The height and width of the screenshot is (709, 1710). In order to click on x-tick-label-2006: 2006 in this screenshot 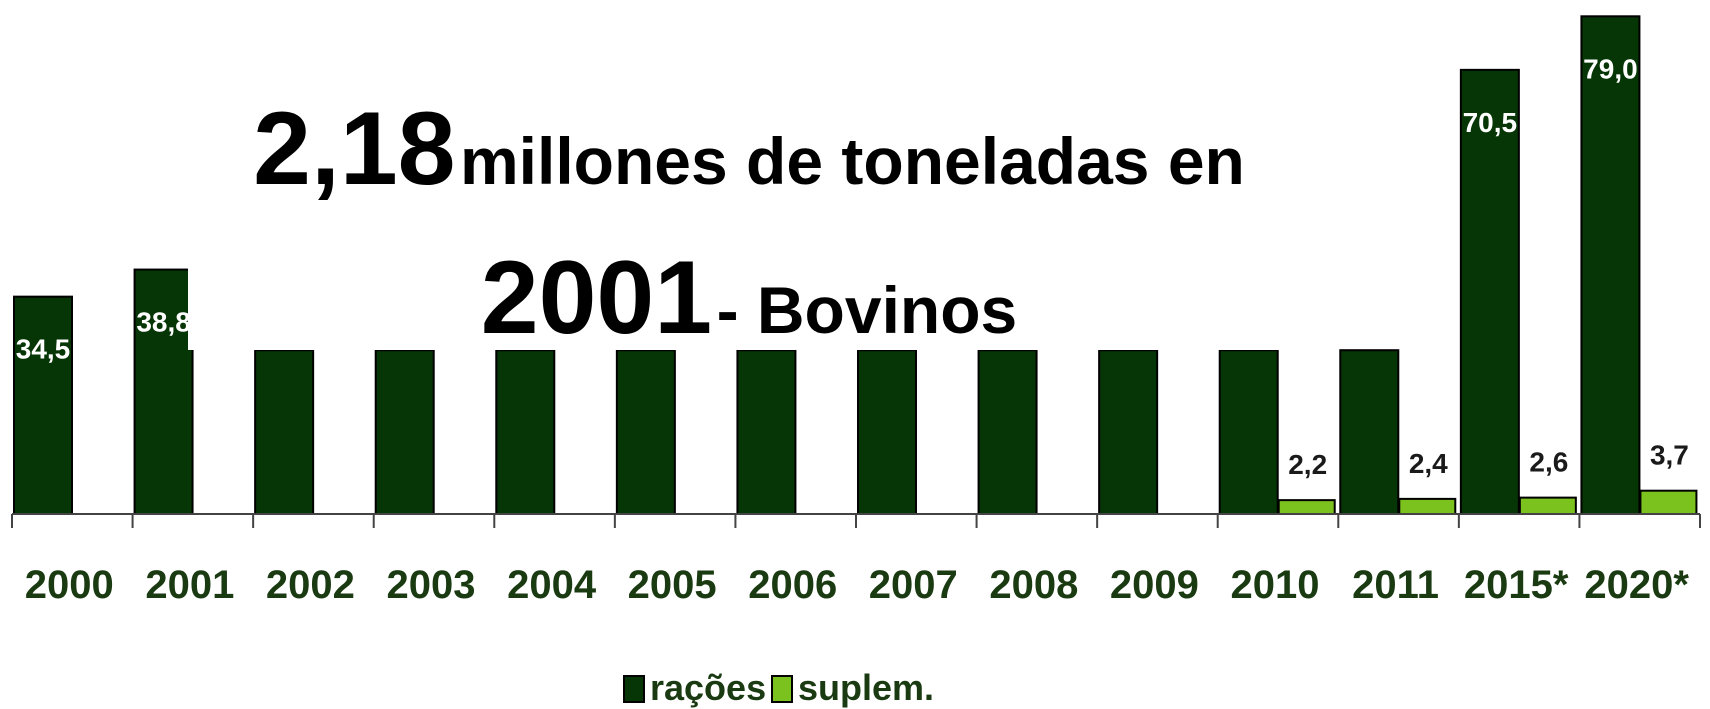, I will do `click(792, 585)`.